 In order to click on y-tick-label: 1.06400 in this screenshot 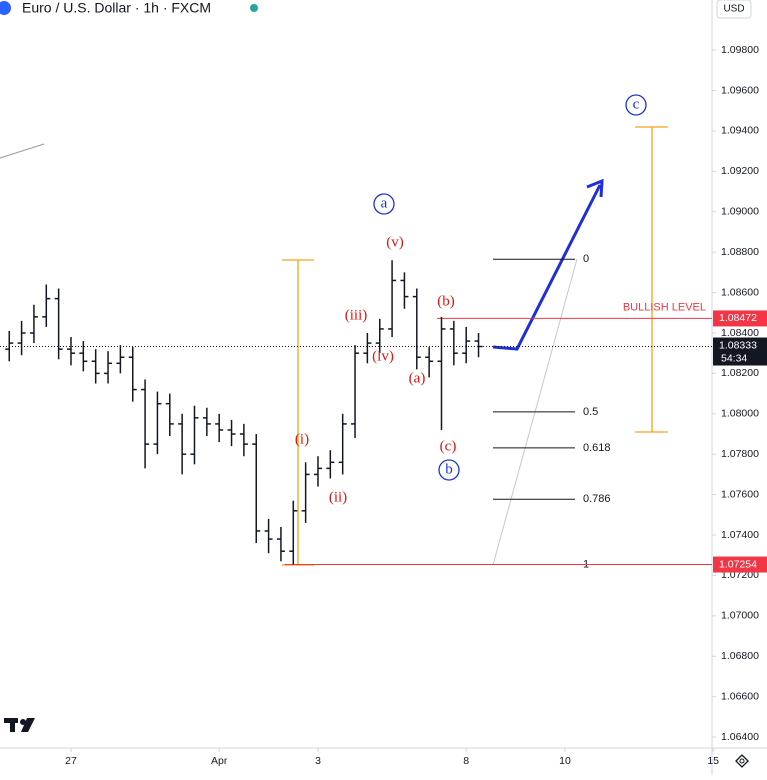, I will do `click(740, 737)`.